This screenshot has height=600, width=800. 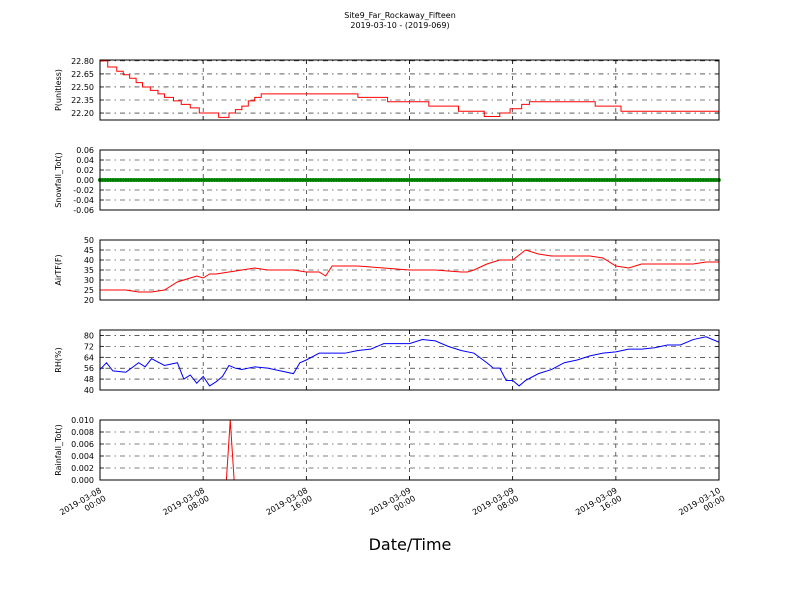 I want to click on y-tick-label: 0.06, so click(x=85, y=150).